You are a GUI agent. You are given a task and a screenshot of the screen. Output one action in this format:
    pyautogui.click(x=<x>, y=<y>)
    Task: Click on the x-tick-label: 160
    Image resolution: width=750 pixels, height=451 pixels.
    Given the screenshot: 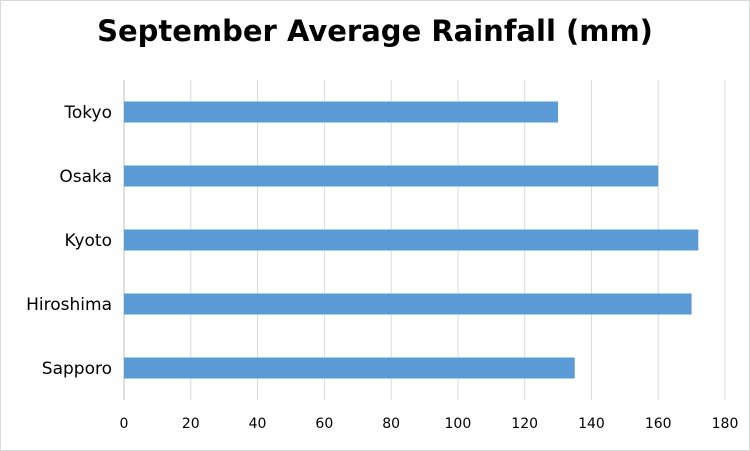 What is the action you would take?
    pyautogui.click(x=658, y=424)
    